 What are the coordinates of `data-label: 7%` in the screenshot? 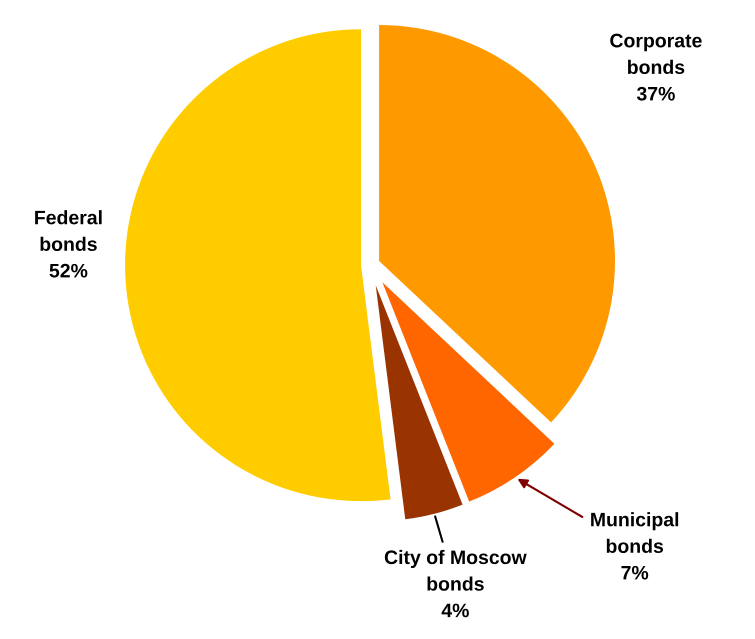 It's located at (634, 573).